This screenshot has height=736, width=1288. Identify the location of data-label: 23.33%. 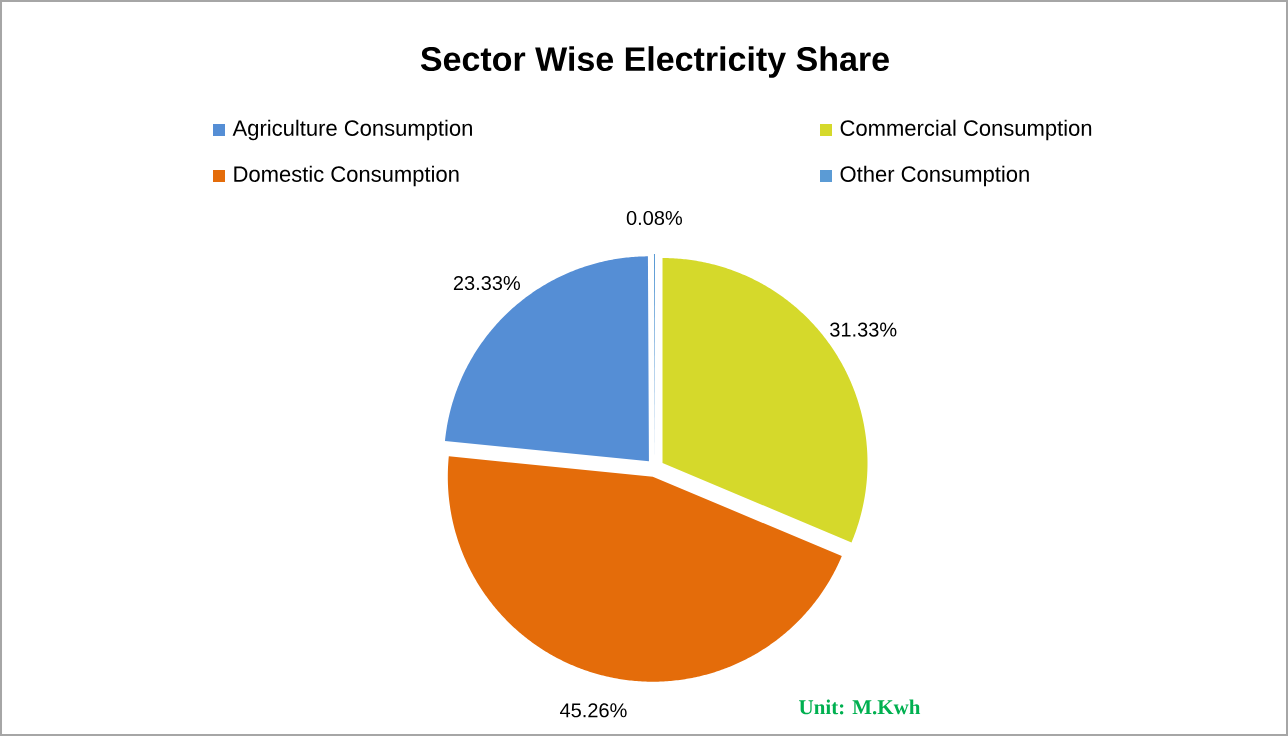
(486, 283).